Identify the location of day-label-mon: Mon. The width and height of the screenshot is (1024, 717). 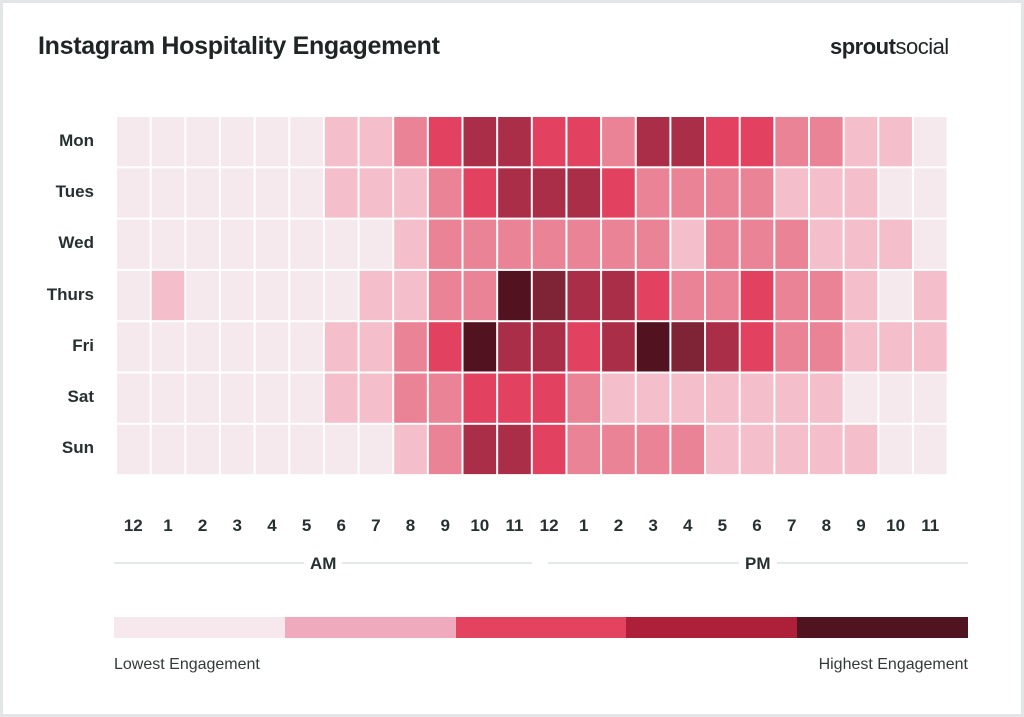
(76, 140).